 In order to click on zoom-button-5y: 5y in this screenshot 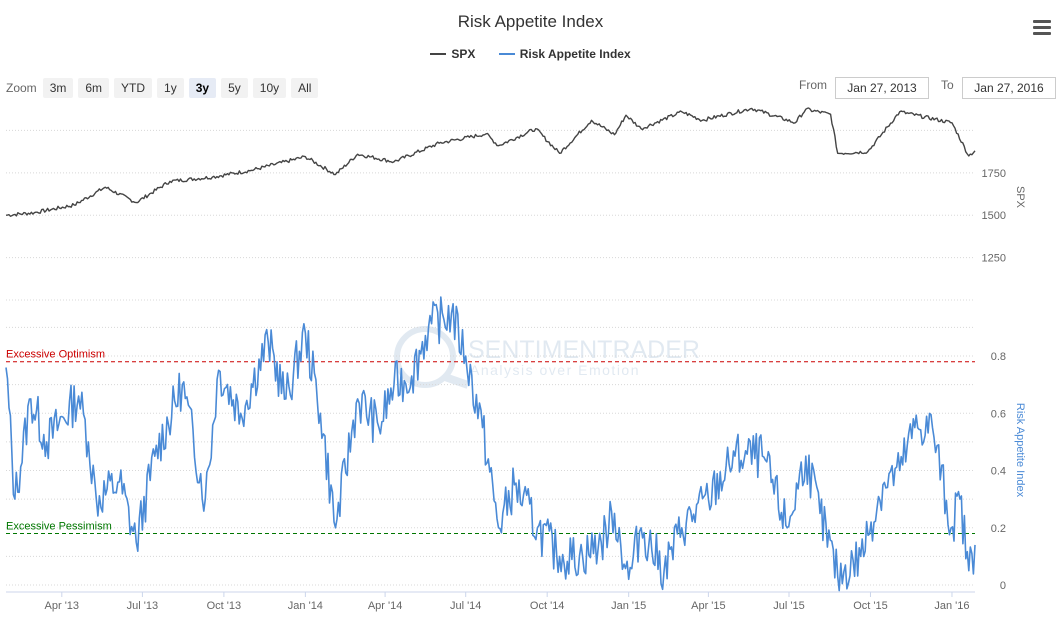, I will do `click(234, 88)`.